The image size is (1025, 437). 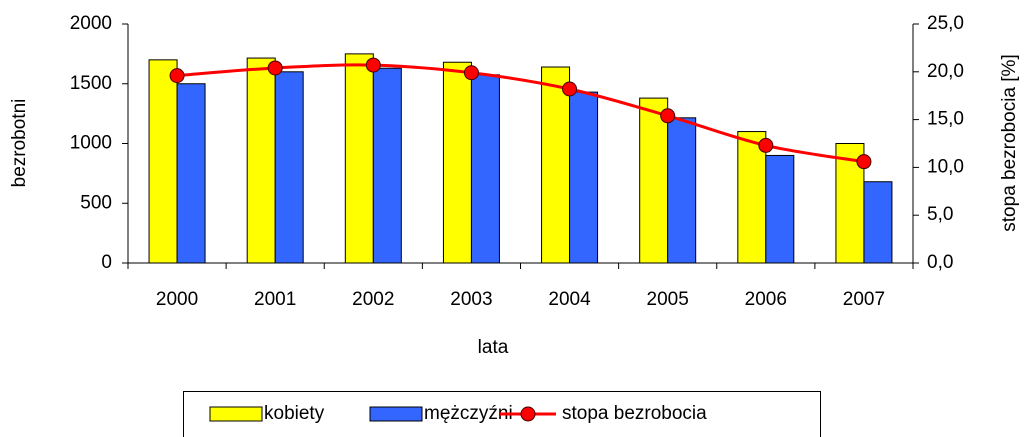 What do you see at coordinates (940, 262) in the screenshot?
I see `y2-tick-label: 0,0` at bounding box center [940, 262].